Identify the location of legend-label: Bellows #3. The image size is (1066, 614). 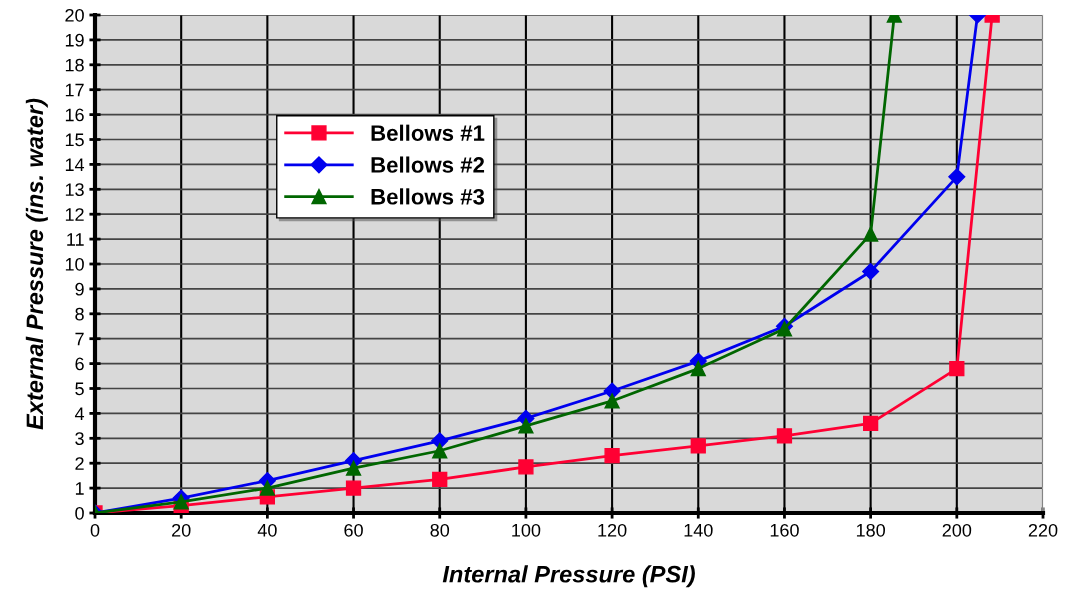
(428, 196).